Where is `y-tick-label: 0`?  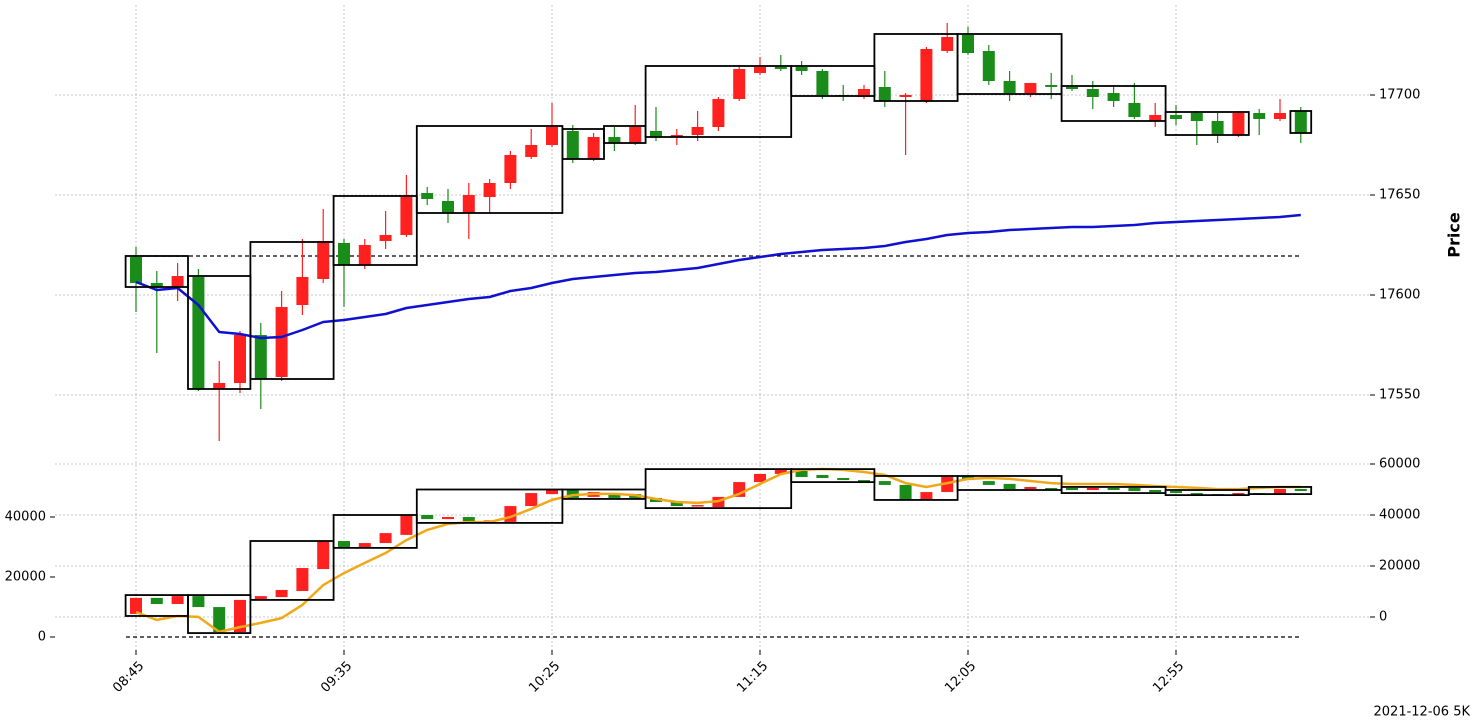
y-tick-label: 0 is located at coordinates (42, 637).